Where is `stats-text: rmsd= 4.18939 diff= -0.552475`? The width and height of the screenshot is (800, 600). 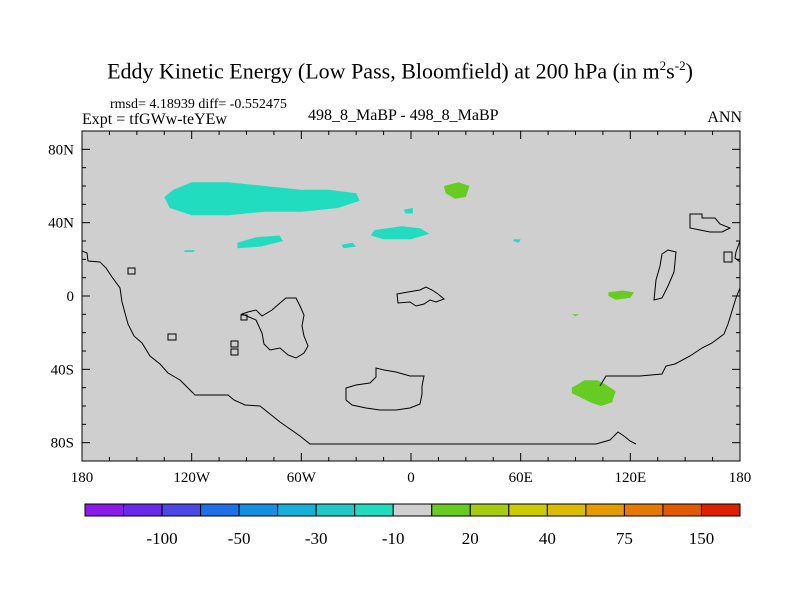 stats-text: rmsd= 4.18939 diff= -0.552475 is located at coordinates (198, 104).